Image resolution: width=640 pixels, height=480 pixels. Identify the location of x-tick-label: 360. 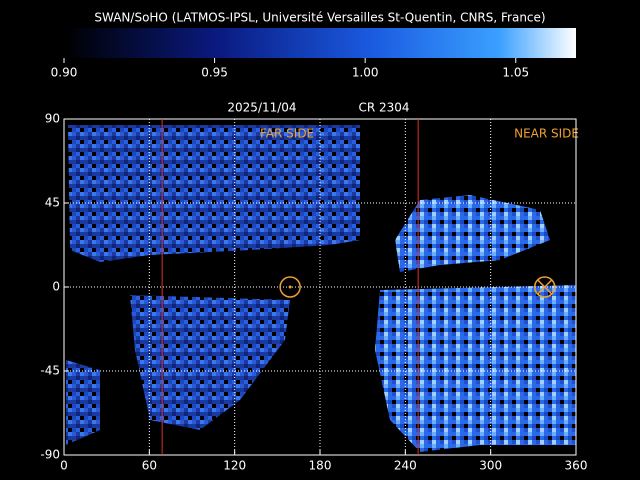
(576, 466).